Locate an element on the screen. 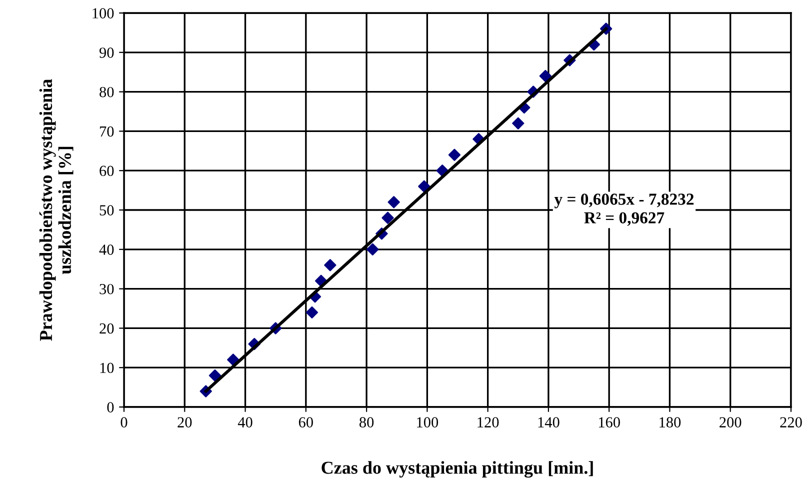 Image resolution: width=809 pixels, height=499 pixels. y-axis-title: Prawdopodobieństwo wystąpienia uszkodzenia [%] is located at coordinates (56, 210).